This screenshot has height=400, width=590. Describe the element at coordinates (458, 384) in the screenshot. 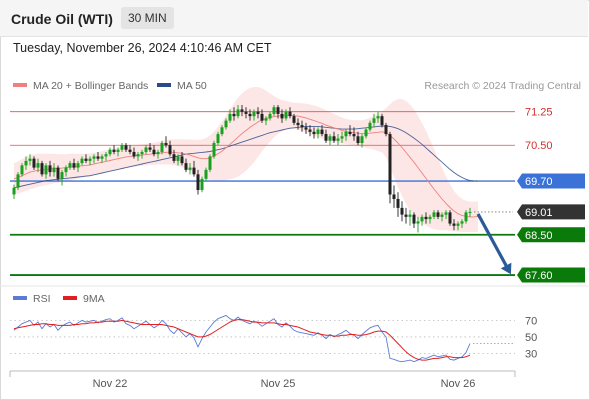

I see `x-tick-label: Nov 26` at that location.